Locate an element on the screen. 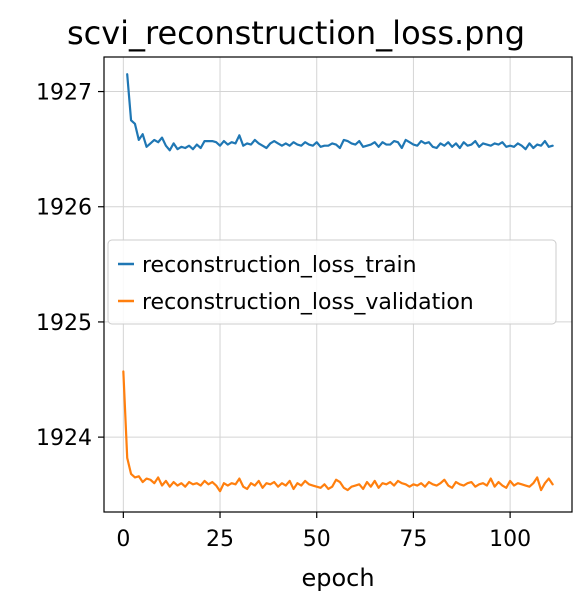 The height and width of the screenshot is (606, 586). y-tick-label: 1924 is located at coordinates (64, 438).